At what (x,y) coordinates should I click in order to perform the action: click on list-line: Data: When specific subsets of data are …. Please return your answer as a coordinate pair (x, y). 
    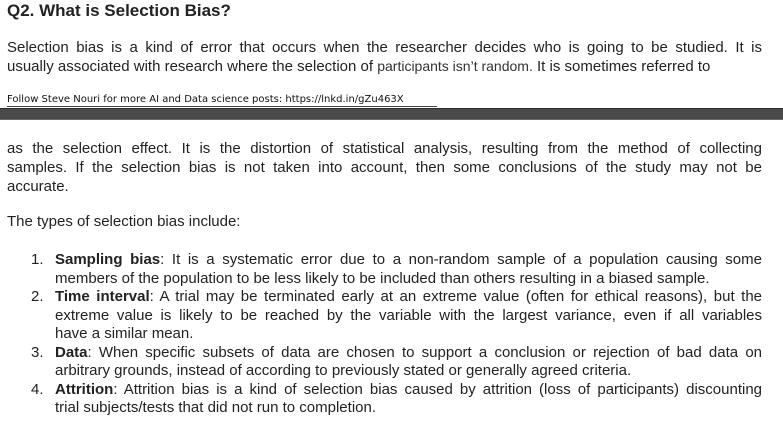
    Looking at the image, I should click on (408, 353).